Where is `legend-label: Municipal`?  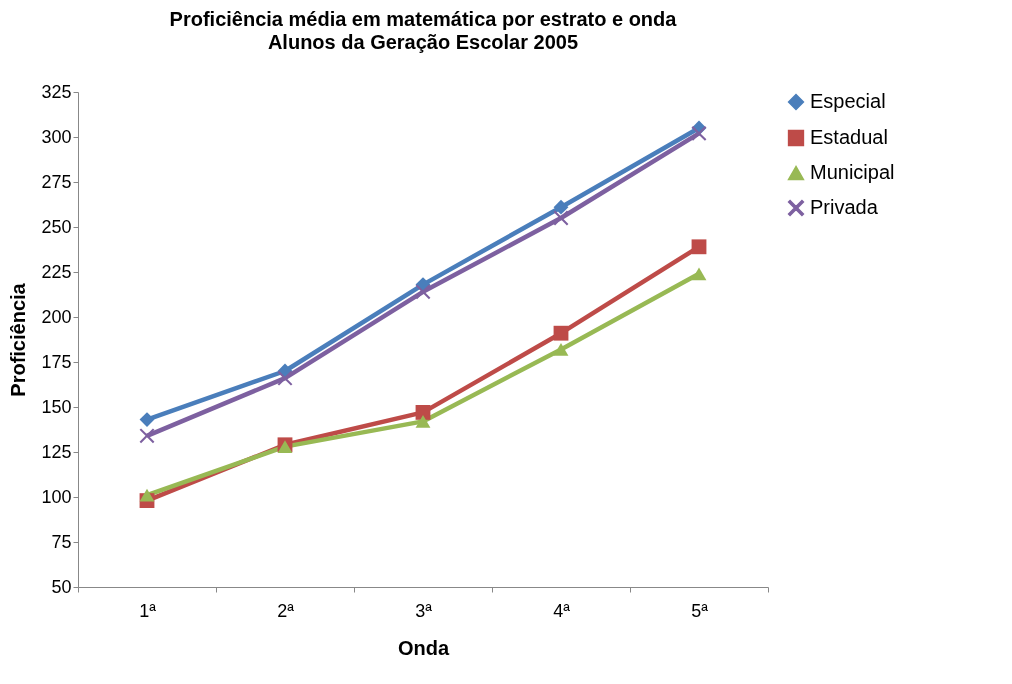 legend-label: Municipal is located at coordinates (852, 172).